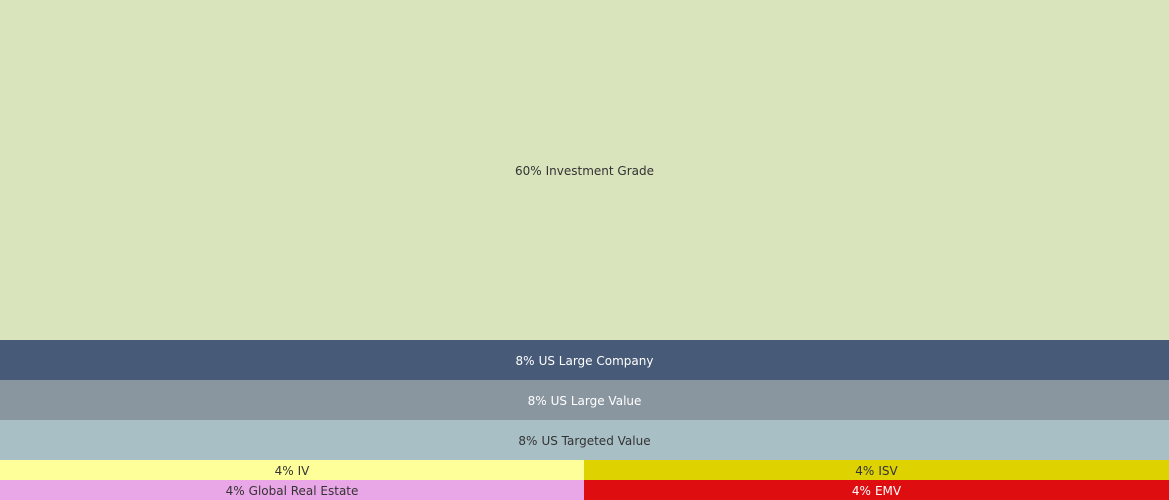  What do you see at coordinates (304, 471) in the screenshot?
I see `tile-name: IV` at bounding box center [304, 471].